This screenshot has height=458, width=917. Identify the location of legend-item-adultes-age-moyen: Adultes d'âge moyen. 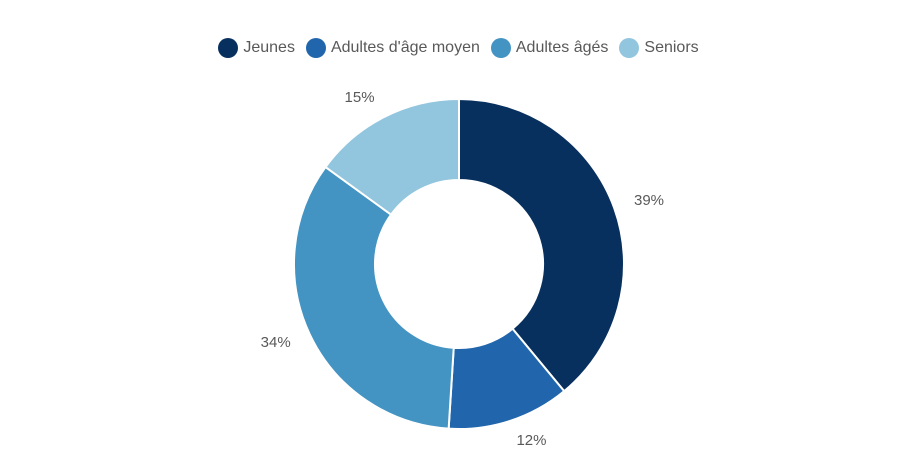
(392, 48).